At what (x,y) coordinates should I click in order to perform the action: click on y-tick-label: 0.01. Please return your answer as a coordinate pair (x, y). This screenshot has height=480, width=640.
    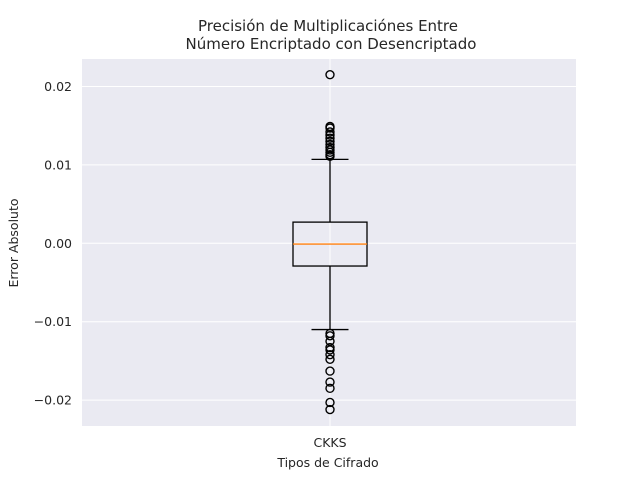
    Looking at the image, I should click on (58, 164).